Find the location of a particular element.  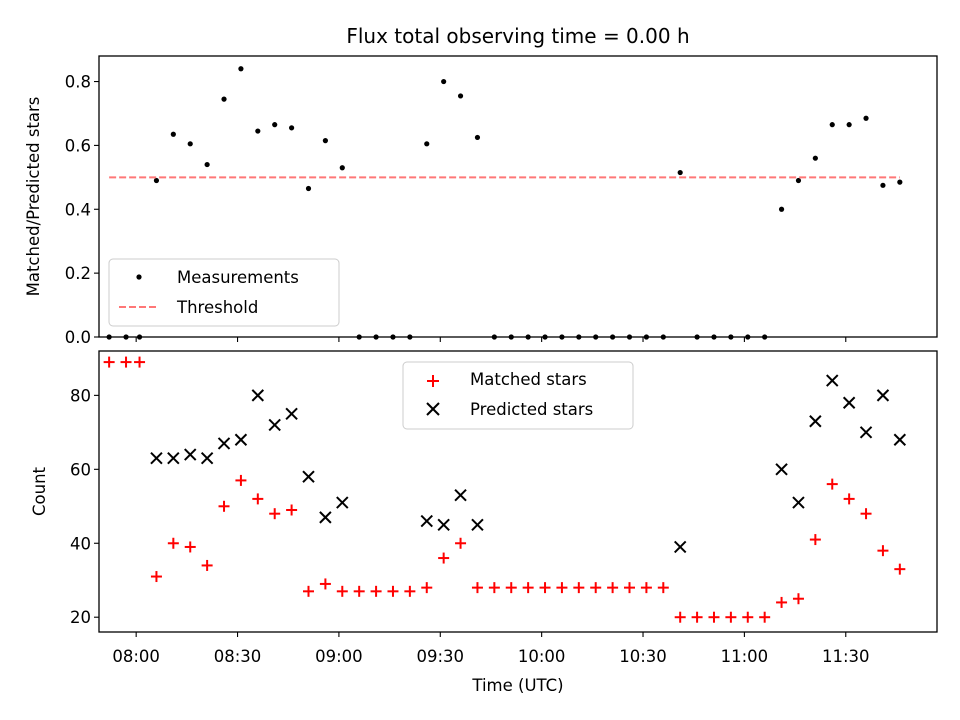

x-tick-label: 11:00 is located at coordinates (745, 656).